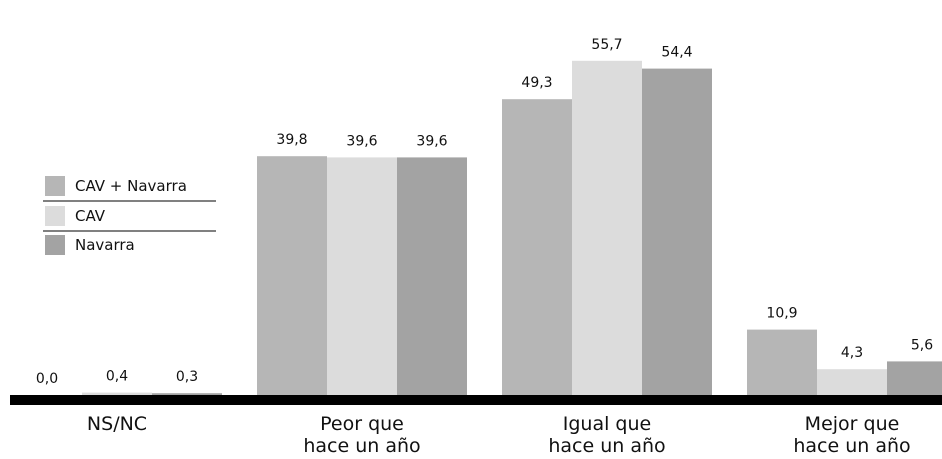 Image resolution: width=942 pixels, height=459 pixels. I want to click on category-label-0-0: NS/NC, so click(117, 424).